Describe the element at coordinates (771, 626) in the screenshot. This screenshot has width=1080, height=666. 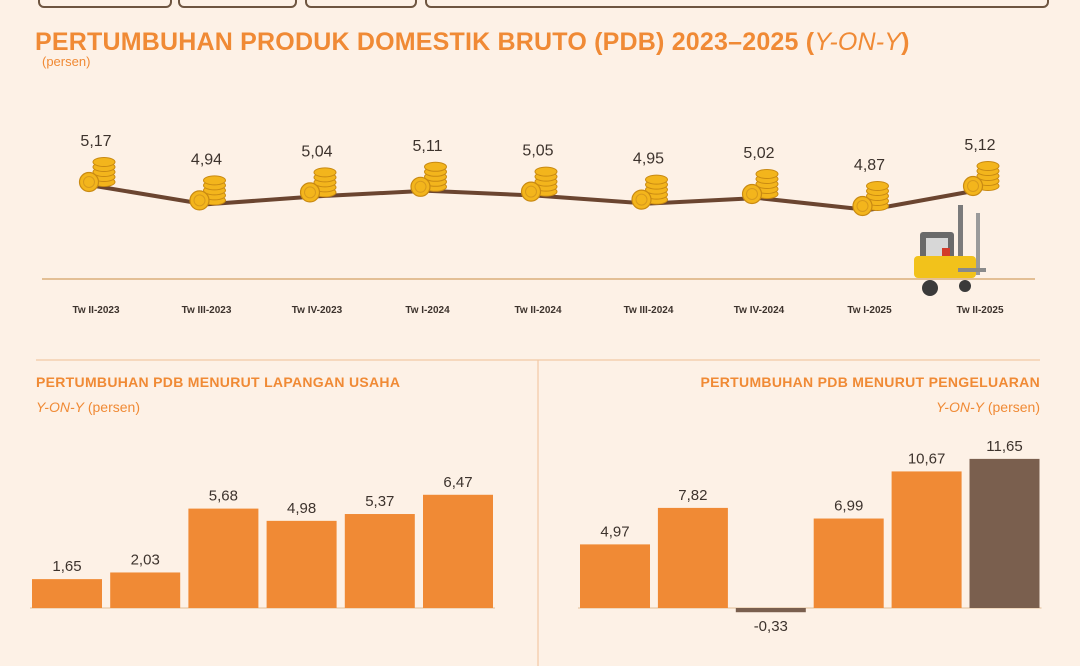
I see `pengeluaran-data-label: -0,33` at that location.